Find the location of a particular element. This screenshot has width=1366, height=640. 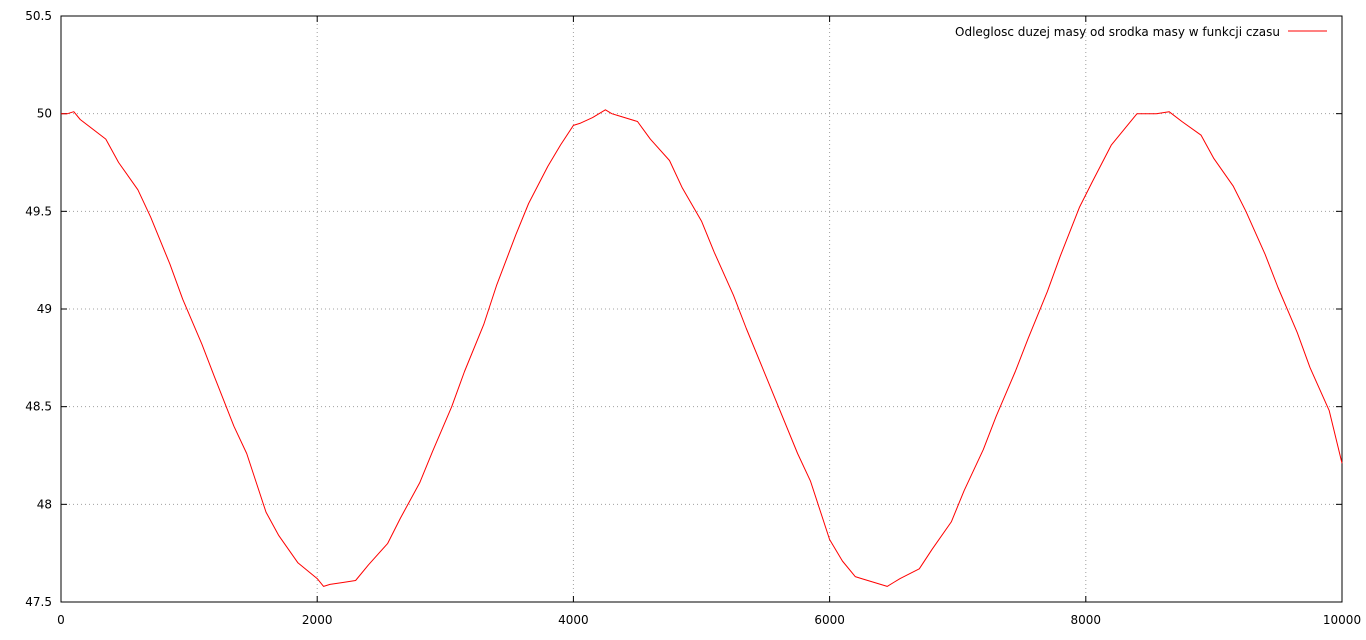

x-tick-label: 4000 is located at coordinates (573, 620).